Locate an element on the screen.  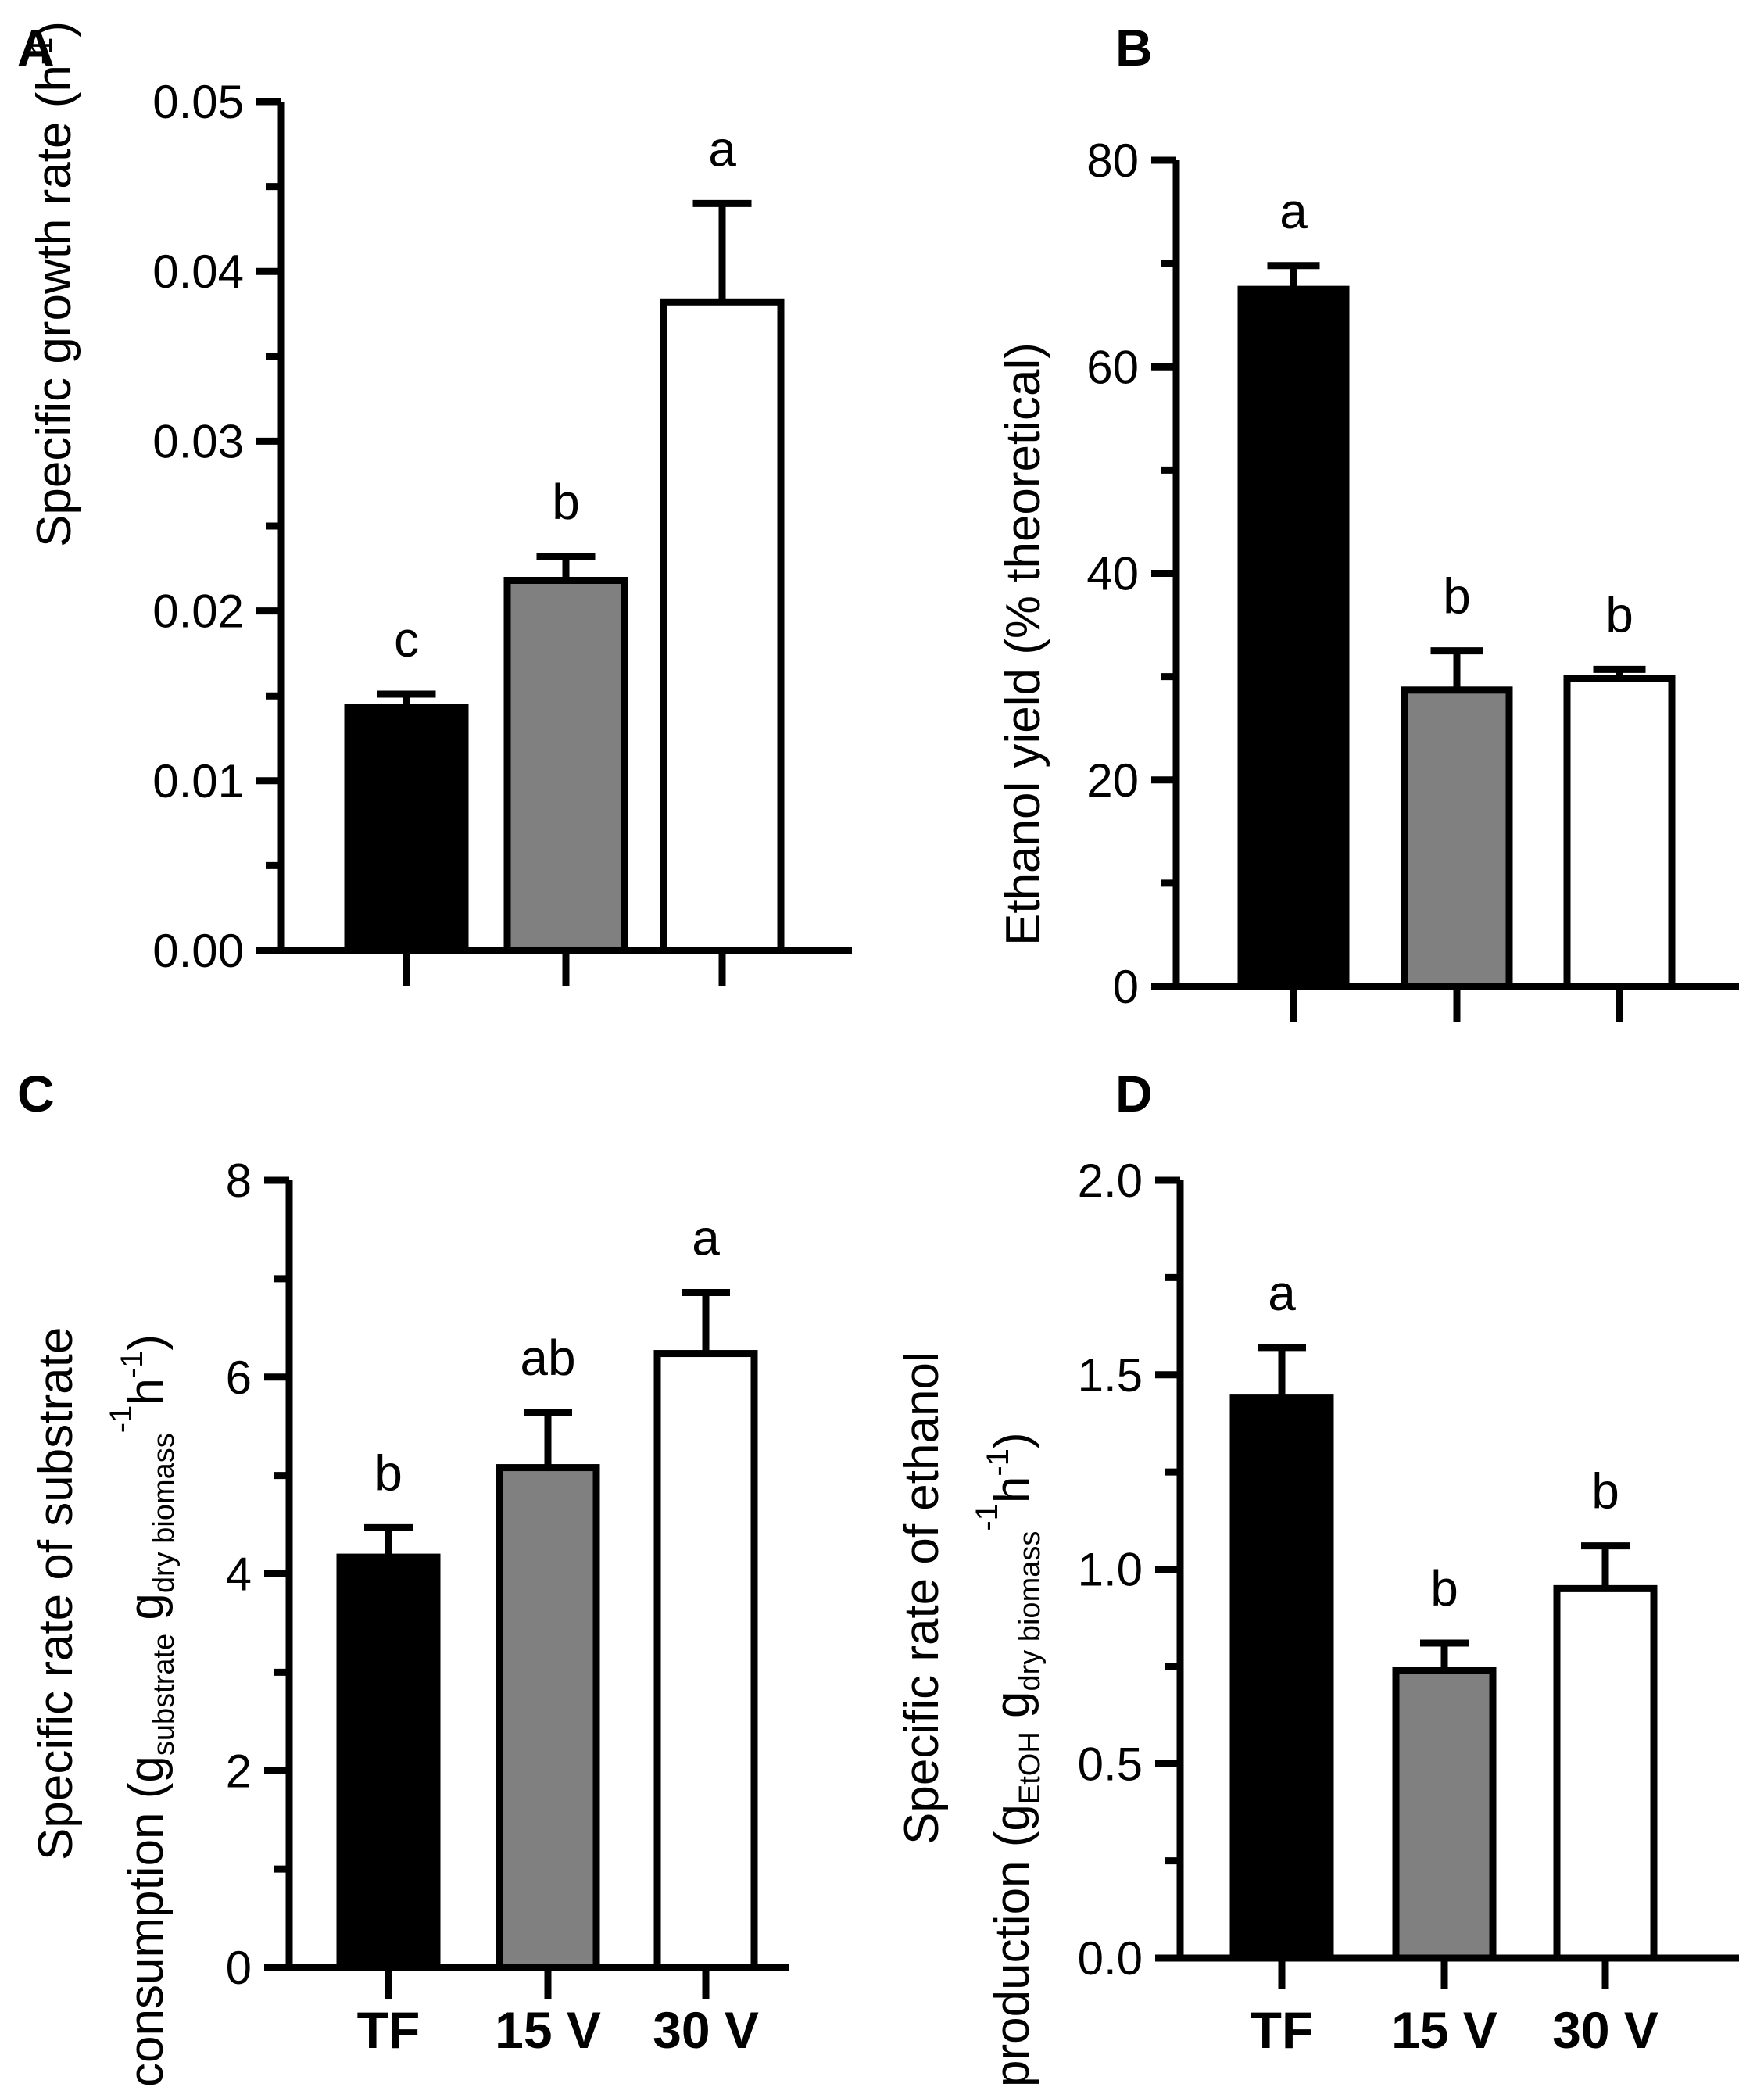
panel-a-ytick-label: 0.02 is located at coordinates (198, 611).